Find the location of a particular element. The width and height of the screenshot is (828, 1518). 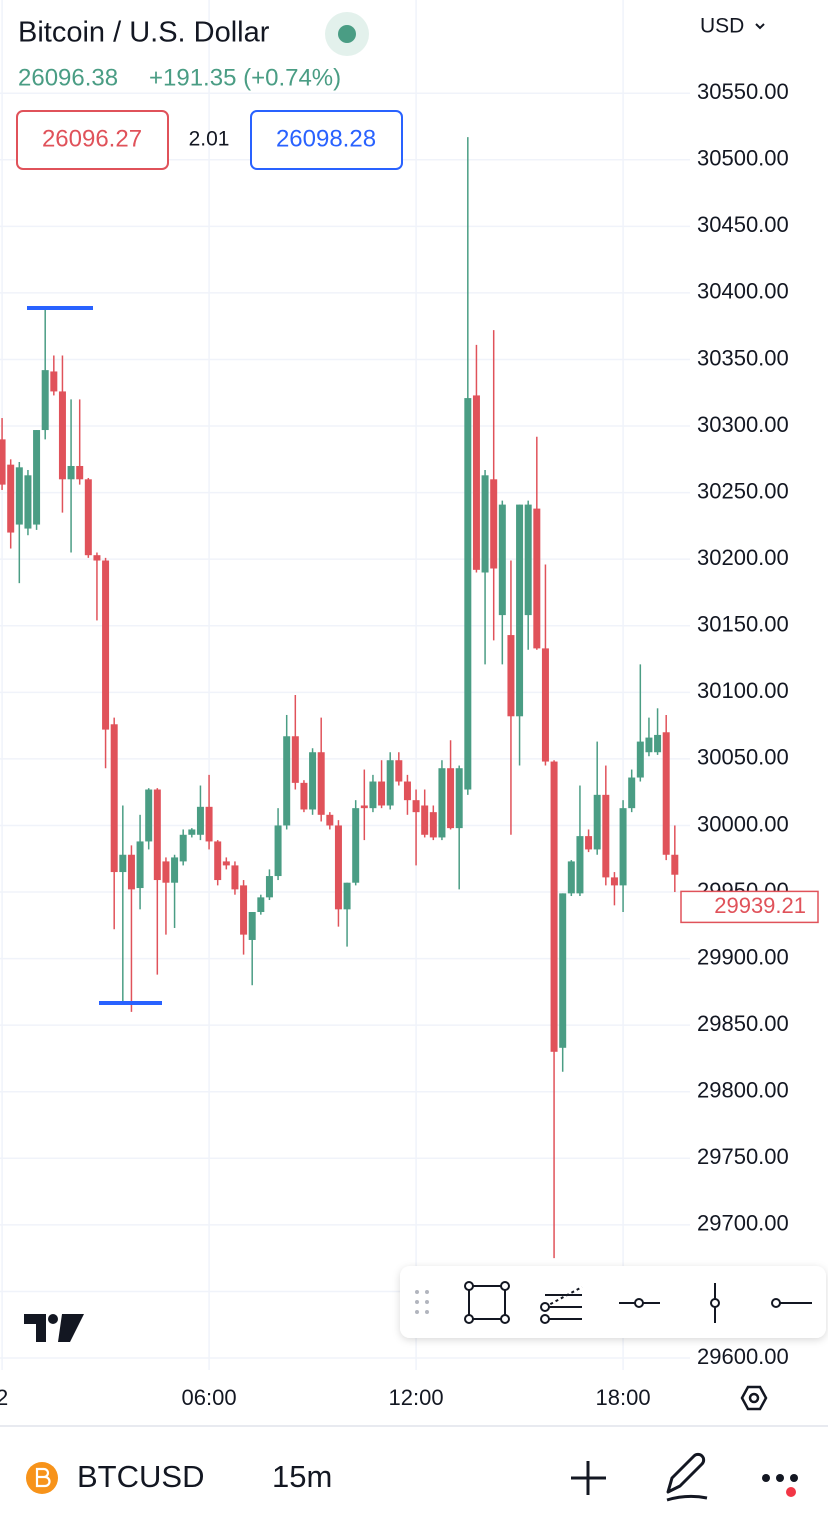

notification-dot is located at coordinates (791, 1492).